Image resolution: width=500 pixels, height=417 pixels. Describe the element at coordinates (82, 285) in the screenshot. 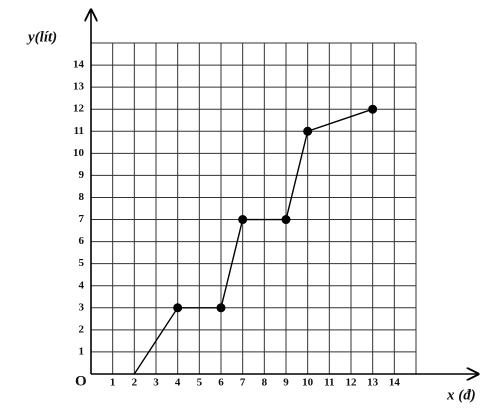

I see `y-tick-label: 4` at that location.